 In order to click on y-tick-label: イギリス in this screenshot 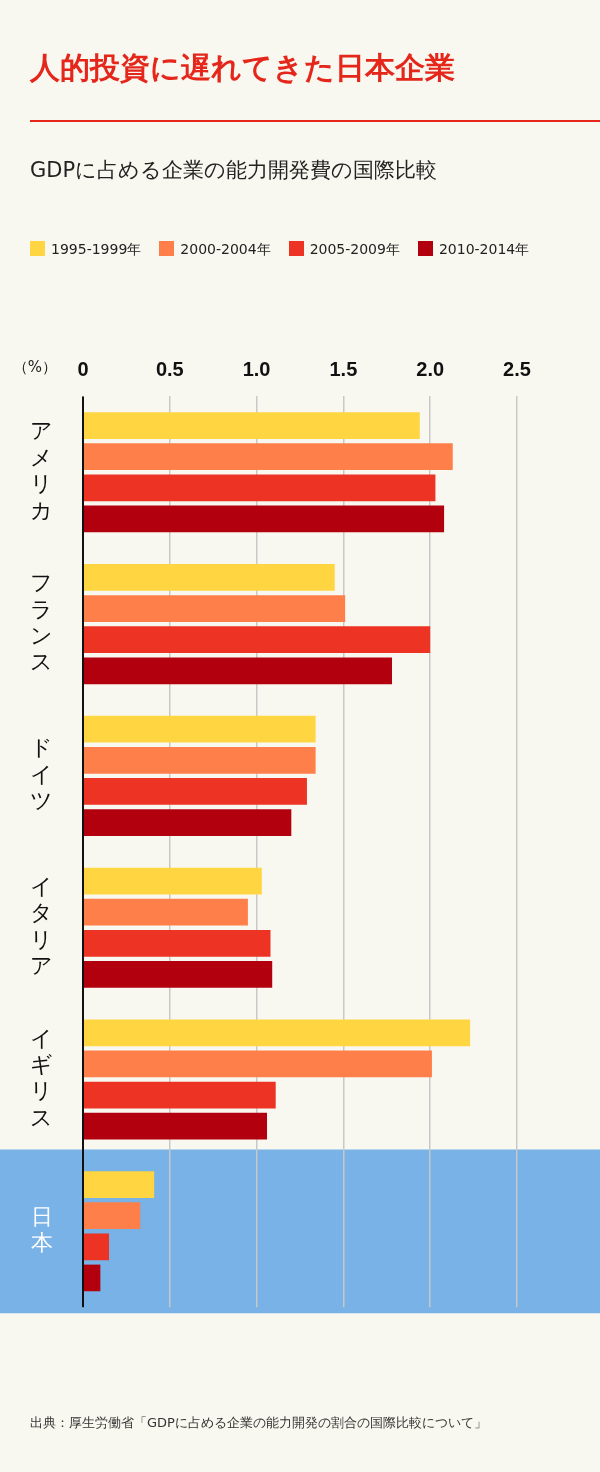, I will do `click(41, 1077)`.